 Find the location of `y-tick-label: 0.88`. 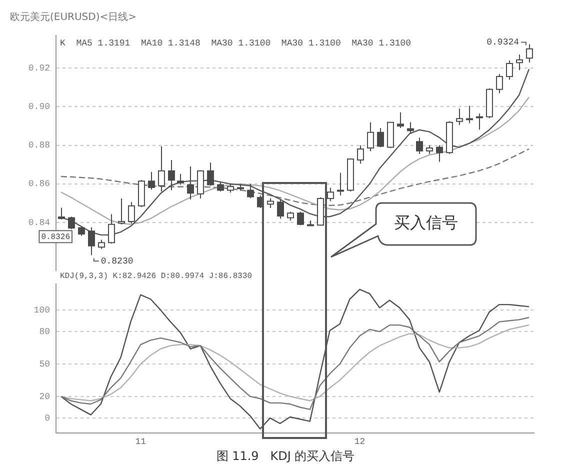

y-tick-label: 0.88 is located at coordinates (39, 145).